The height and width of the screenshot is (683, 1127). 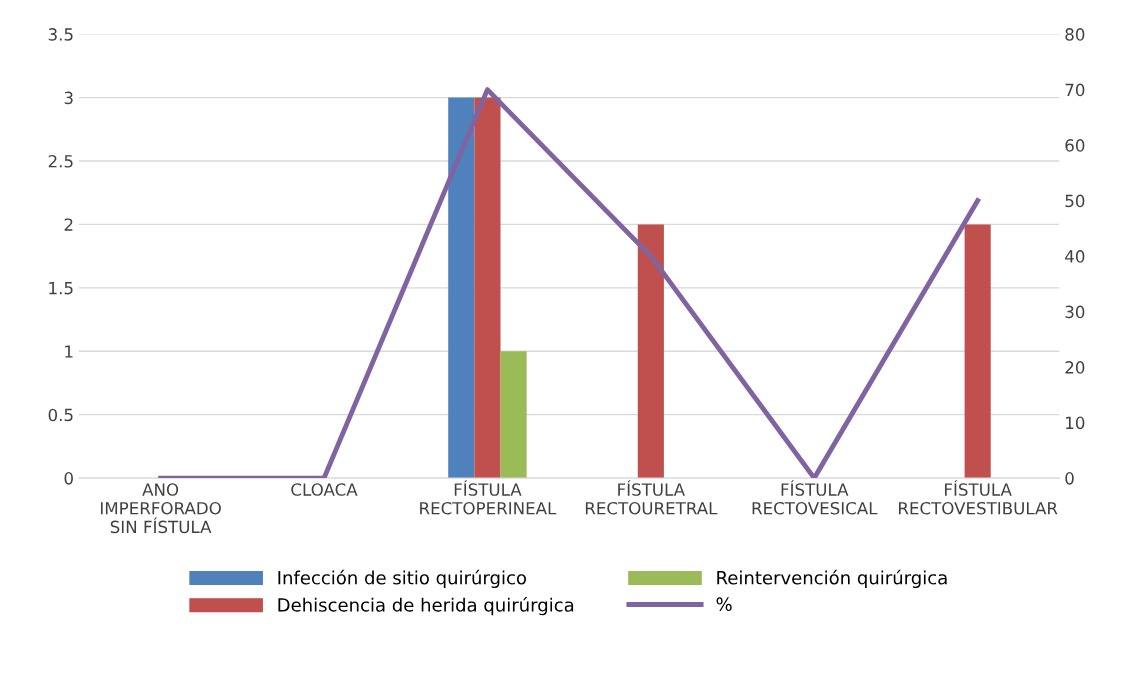 What do you see at coordinates (69, 351) in the screenshot?
I see `y-tick-label: 1` at bounding box center [69, 351].